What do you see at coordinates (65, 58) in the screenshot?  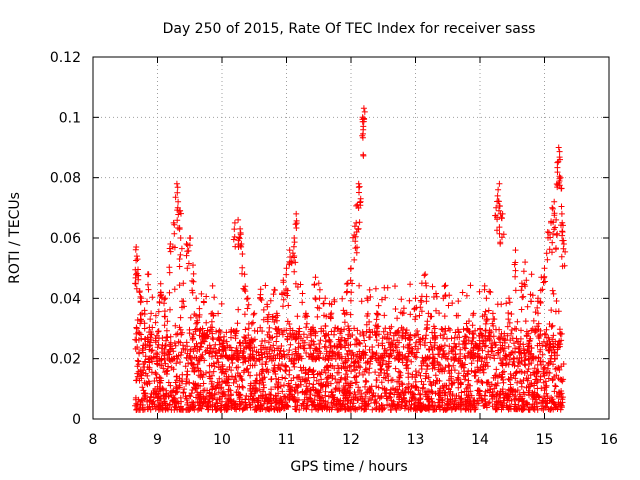 I see `y-tick-label: 0.12` at bounding box center [65, 58].